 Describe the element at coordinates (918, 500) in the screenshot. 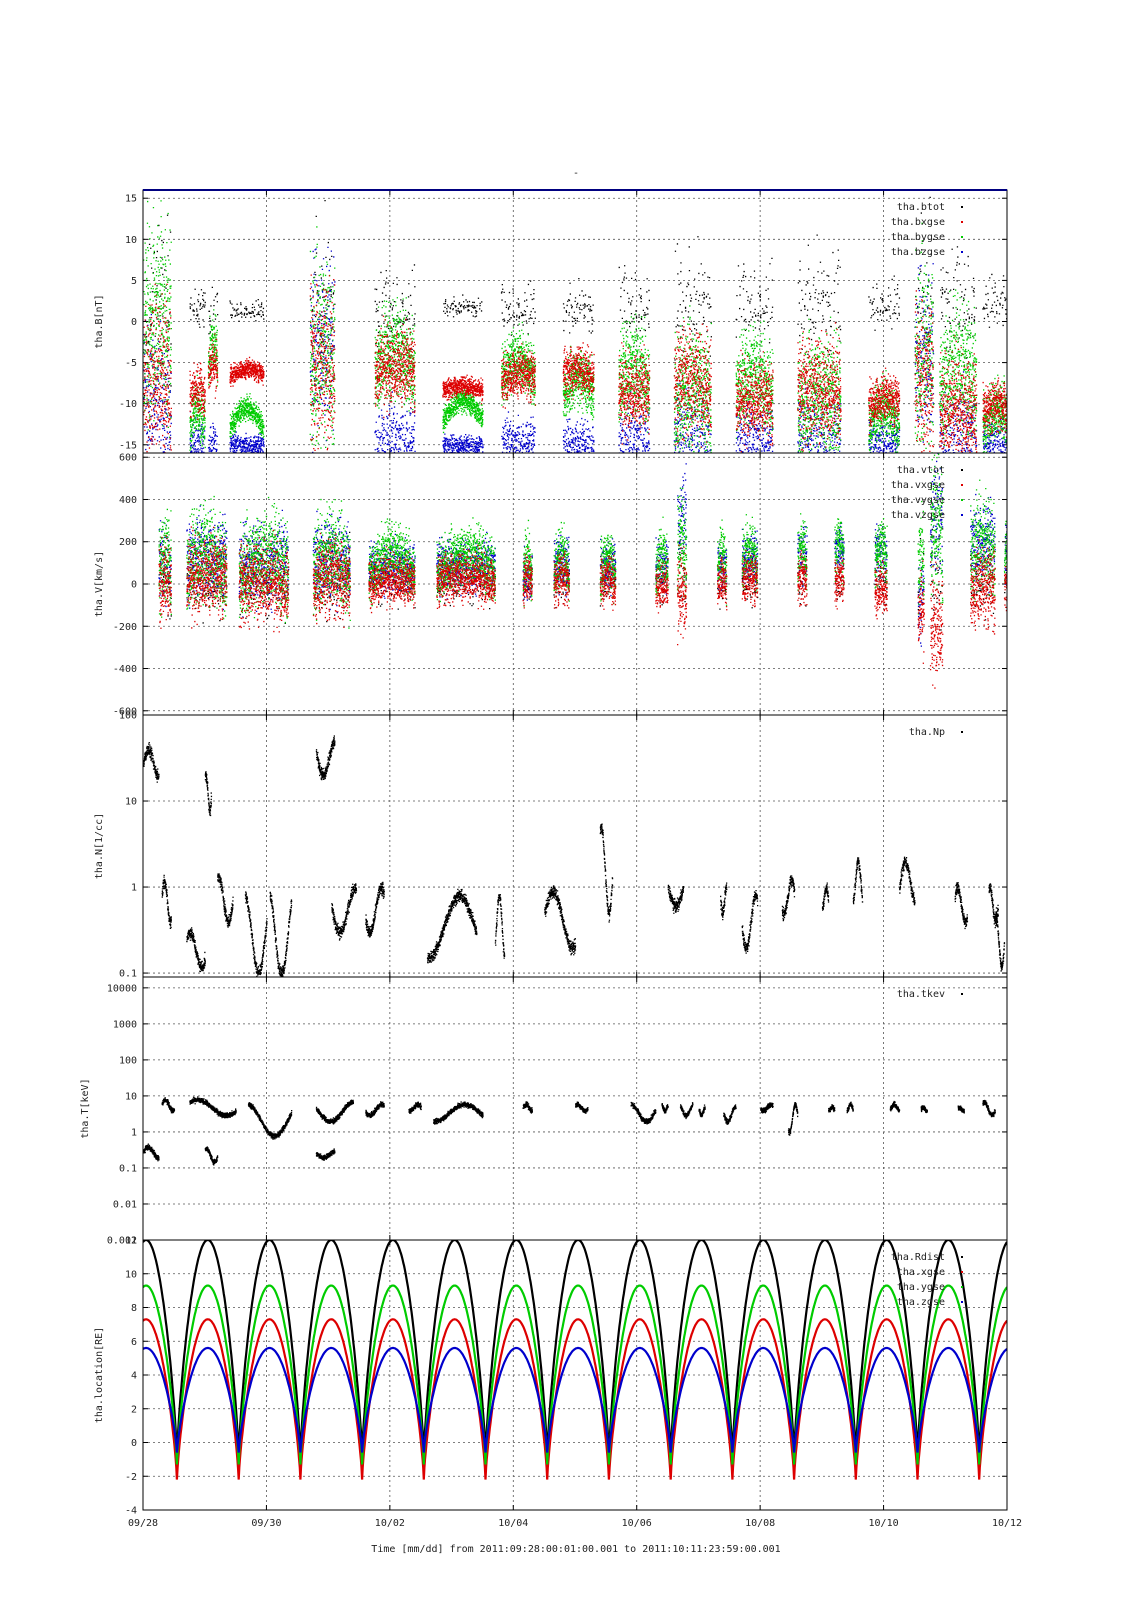

I see `legend-entry: tha.vygse` at that location.